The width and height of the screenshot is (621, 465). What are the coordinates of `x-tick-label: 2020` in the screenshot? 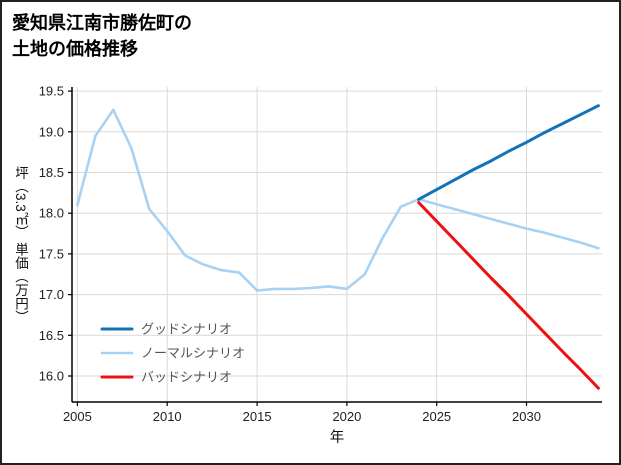 It's located at (346, 416).